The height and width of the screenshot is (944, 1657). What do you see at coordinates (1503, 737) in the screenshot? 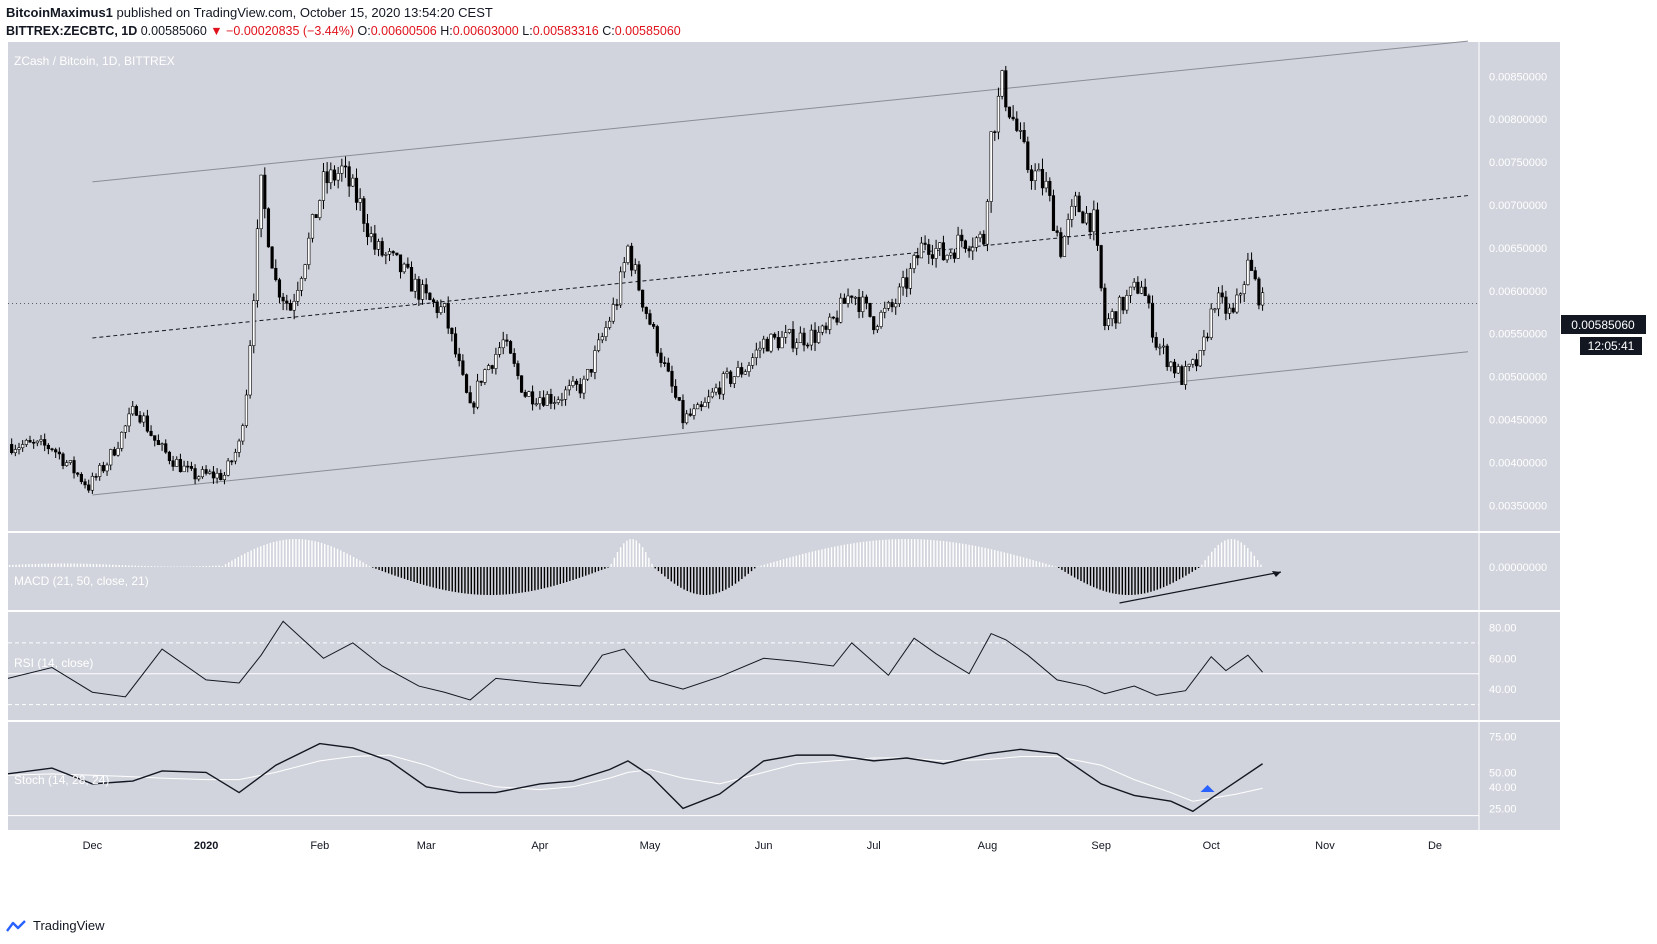
I see `stoch-tick-label: 75.00` at bounding box center [1503, 737].